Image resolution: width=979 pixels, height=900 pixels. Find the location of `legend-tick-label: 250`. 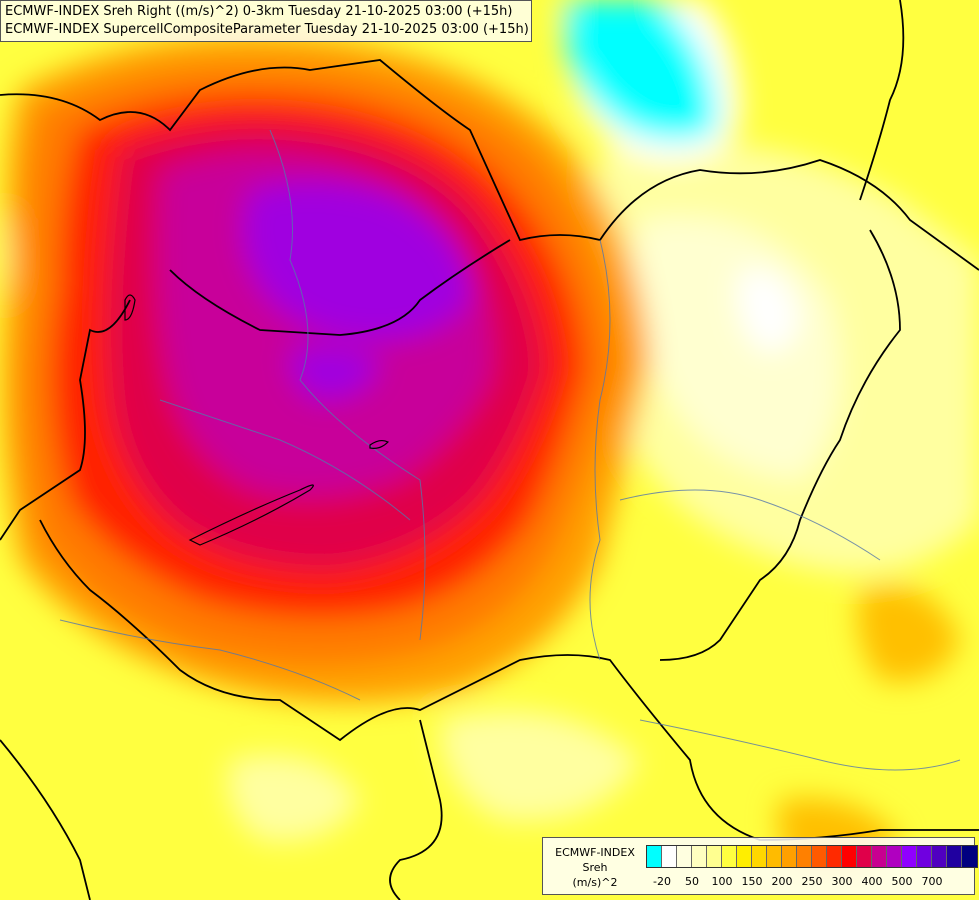

legend-tick-label: 250 is located at coordinates (812, 881).